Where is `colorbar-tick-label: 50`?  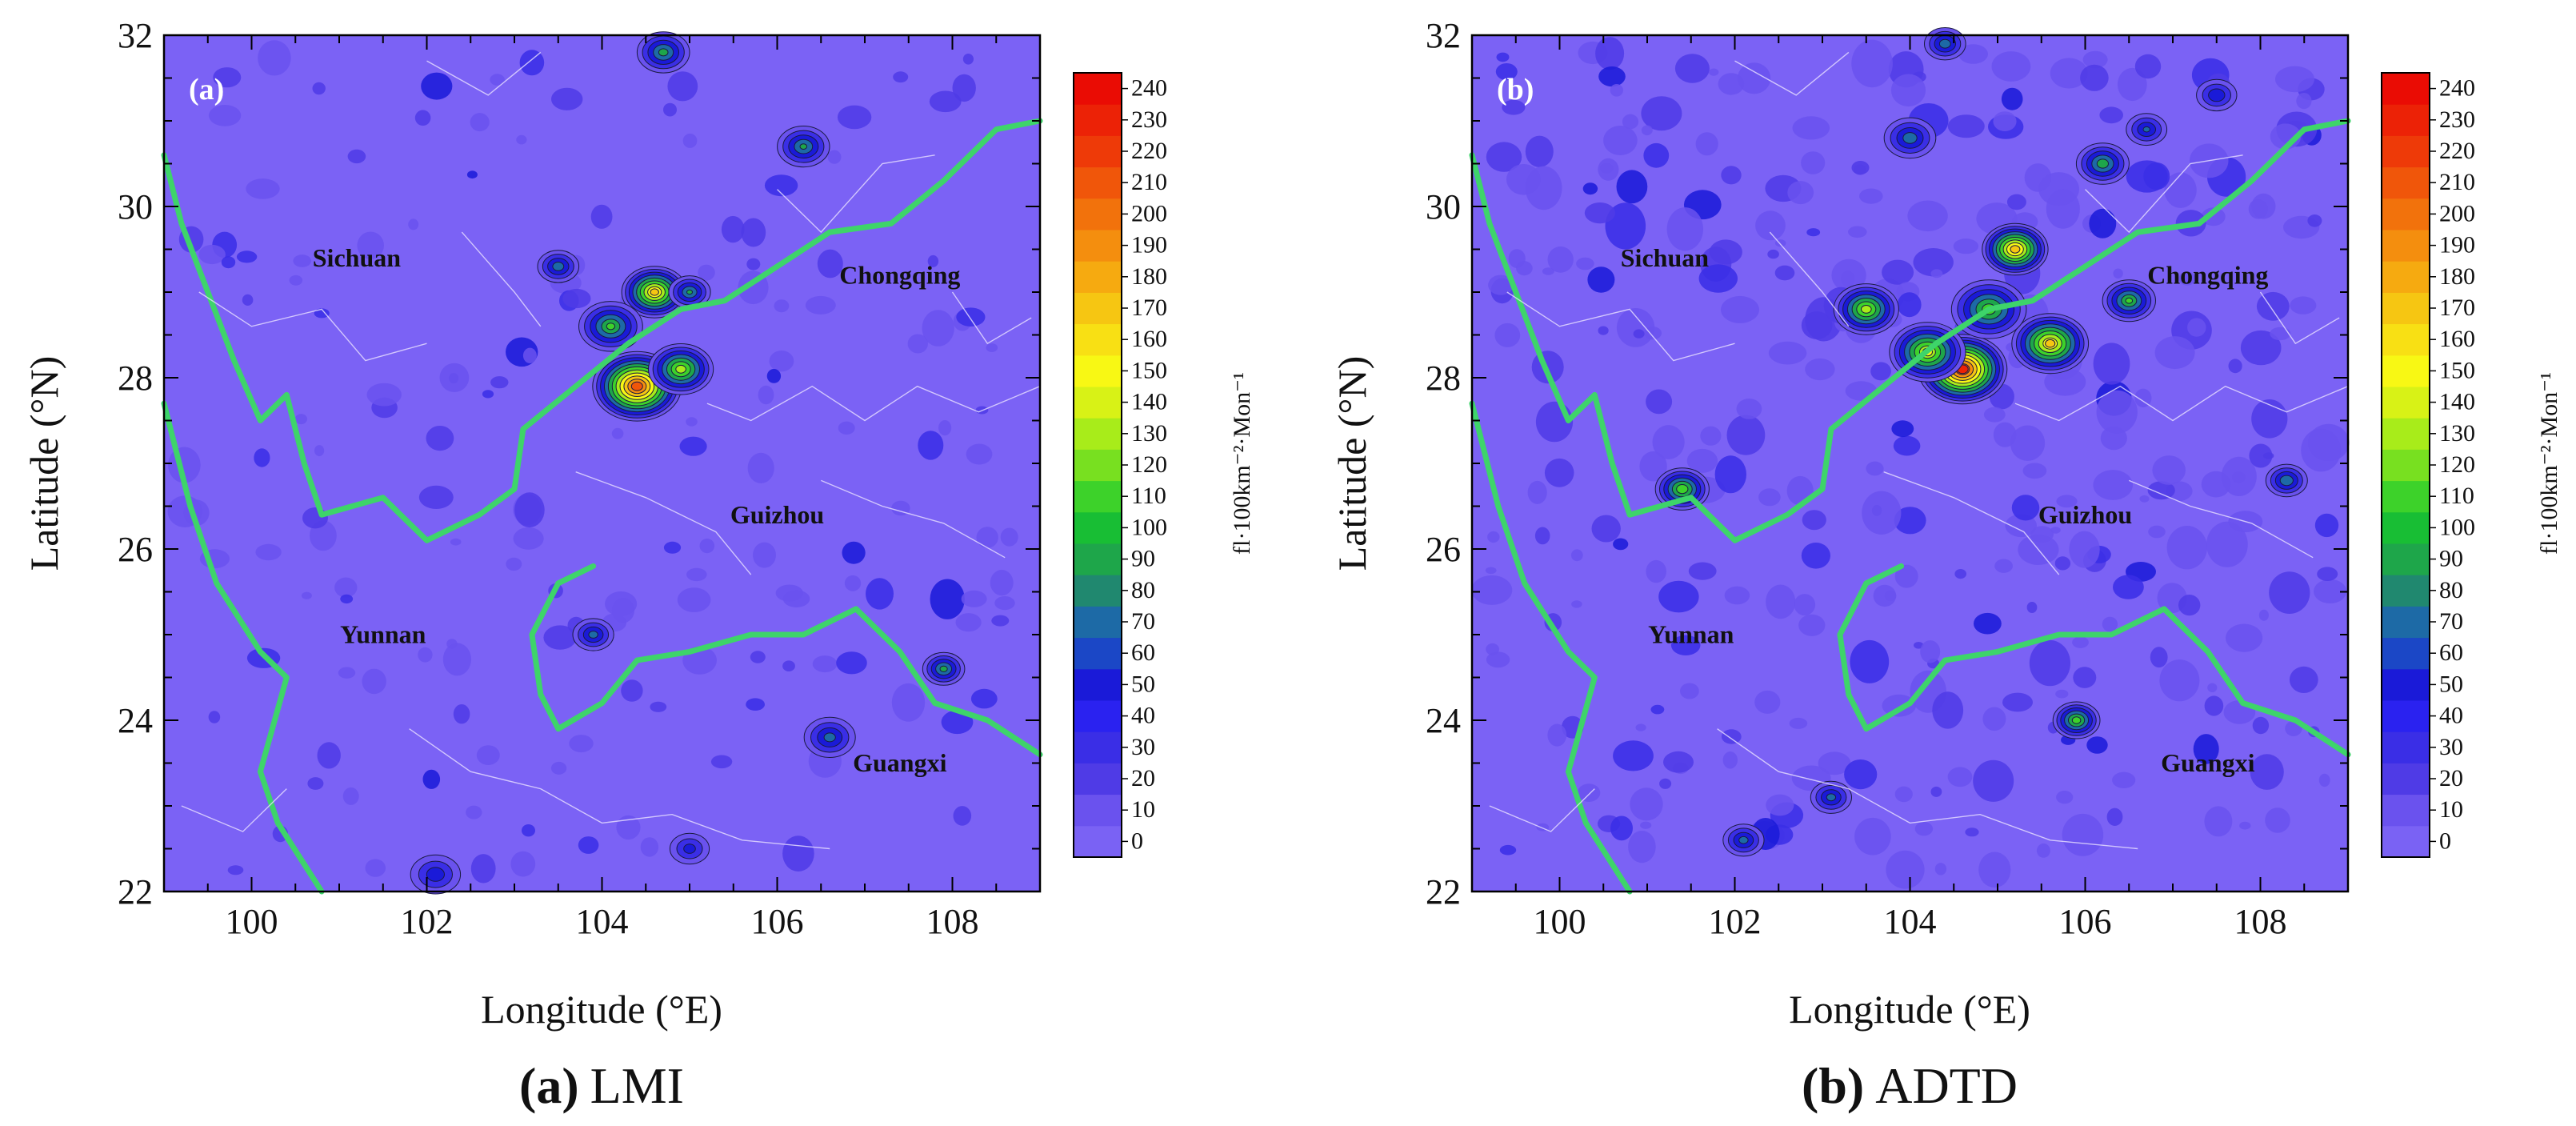
colorbar-tick-label: 50 is located at coordinates (1143, 684).